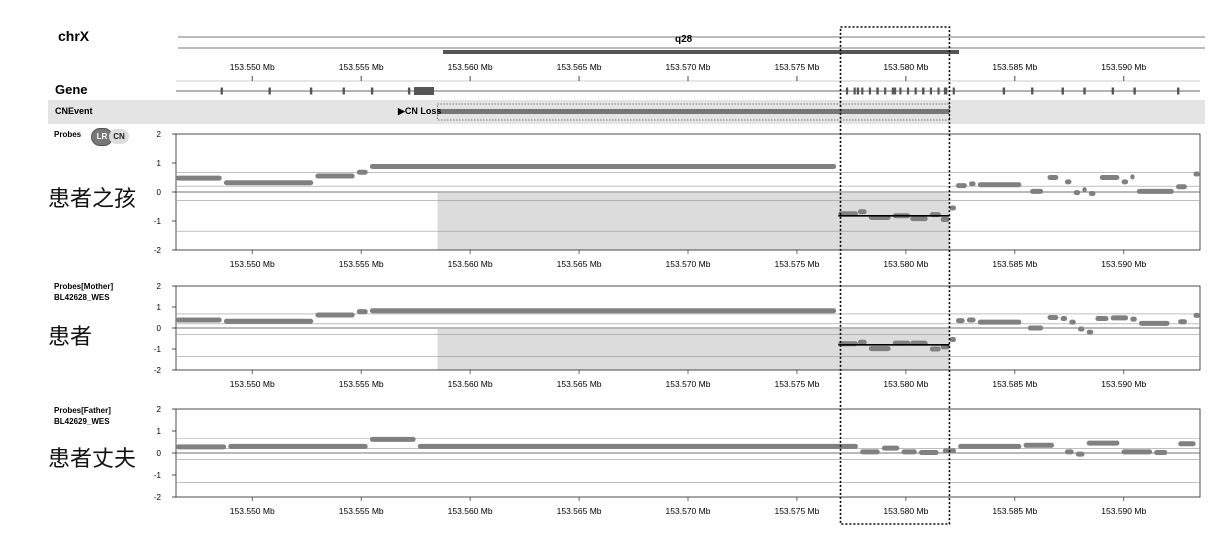  Describe the element at coordinates (252, 264) in the screenshot. I see `x-axis-tick-label: 153.550 Mb` at that location.